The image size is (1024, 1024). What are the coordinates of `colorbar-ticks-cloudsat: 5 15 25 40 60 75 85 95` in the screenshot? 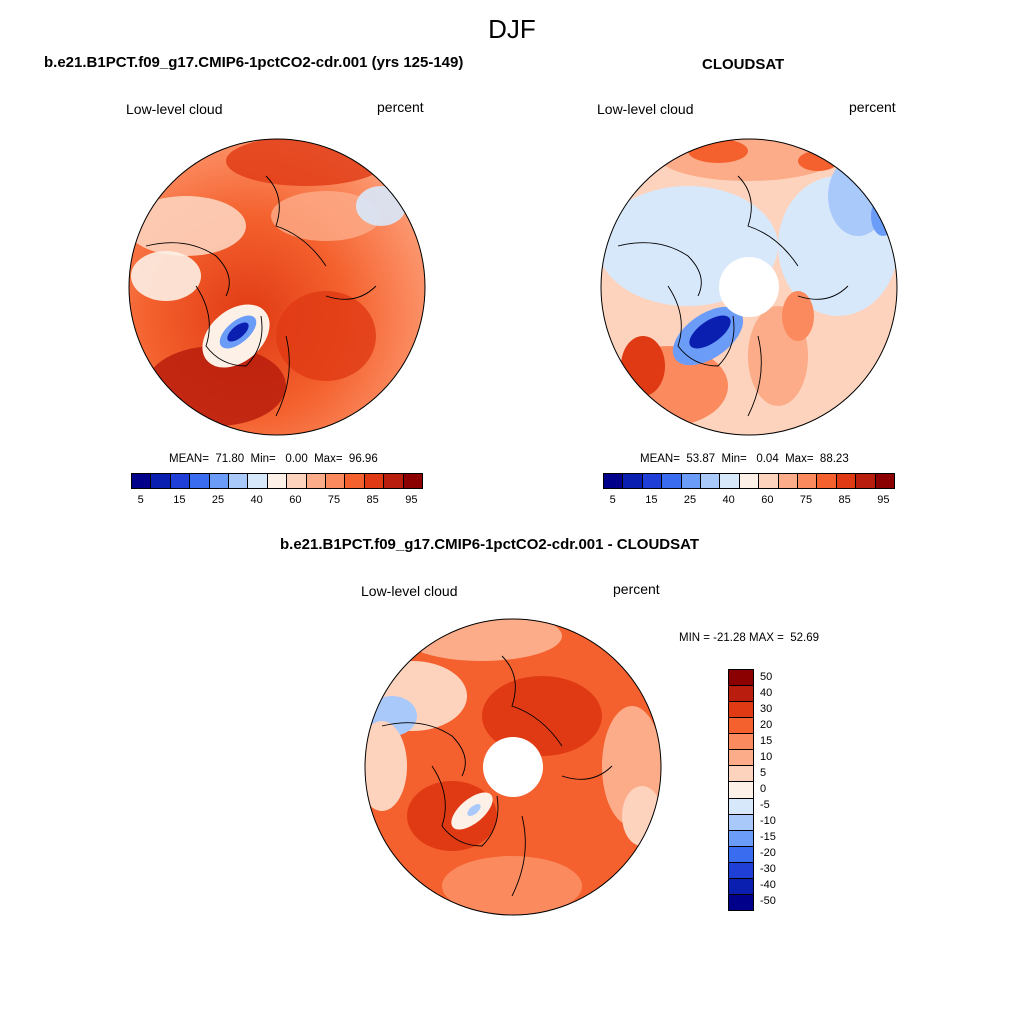 It's located at (748, 501).